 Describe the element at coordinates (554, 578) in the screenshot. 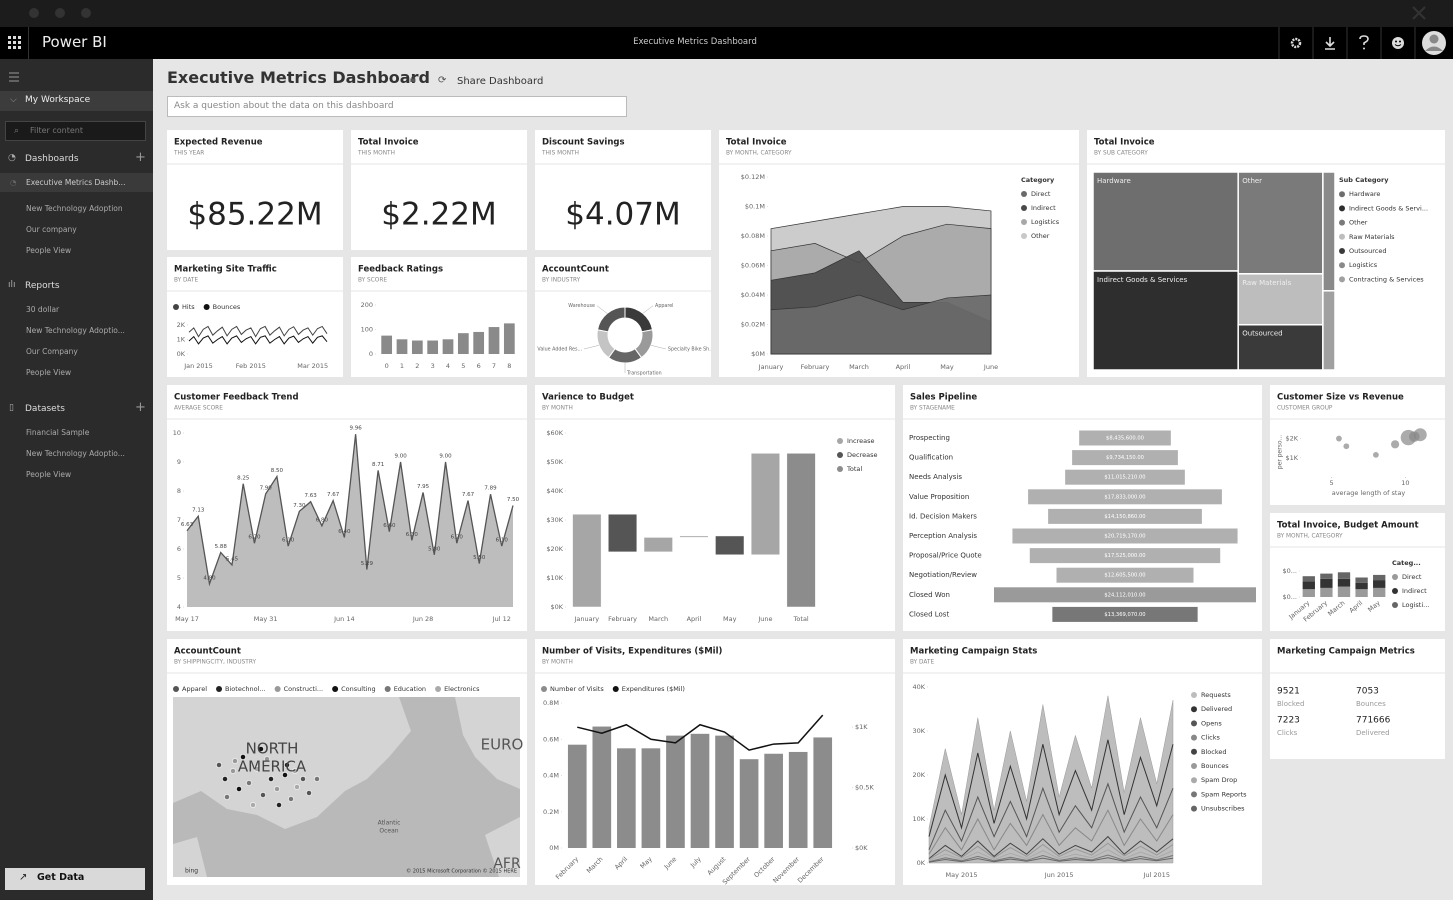

I see `y-tick-label: $10K` at that location.